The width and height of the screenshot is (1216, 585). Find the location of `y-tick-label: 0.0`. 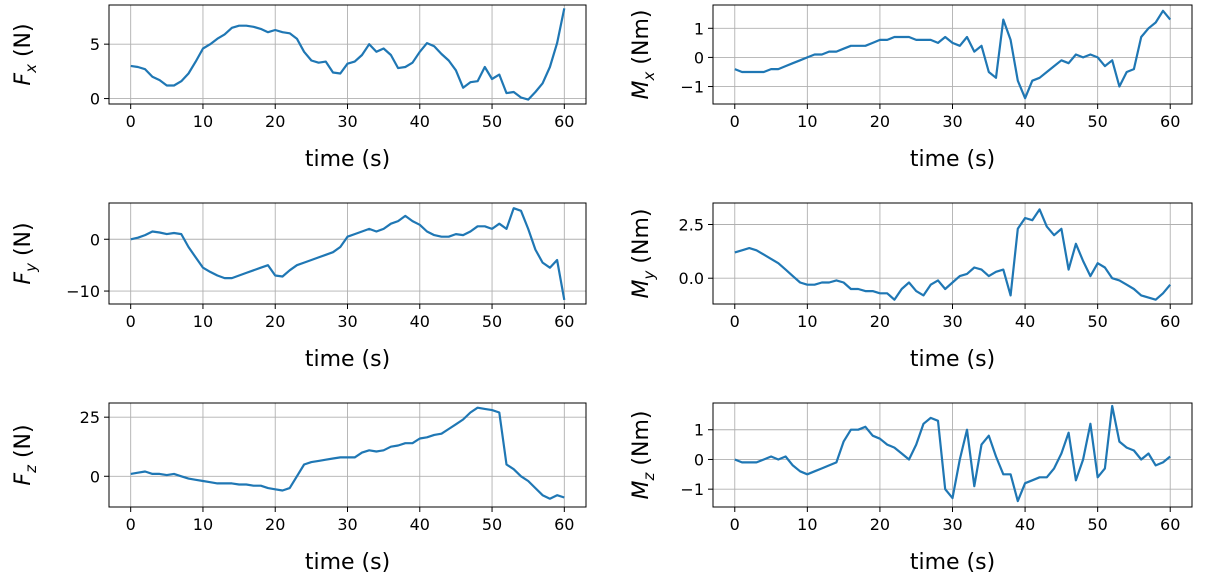

y-tick-label: 0.0 is located at coordinates (691, 278).